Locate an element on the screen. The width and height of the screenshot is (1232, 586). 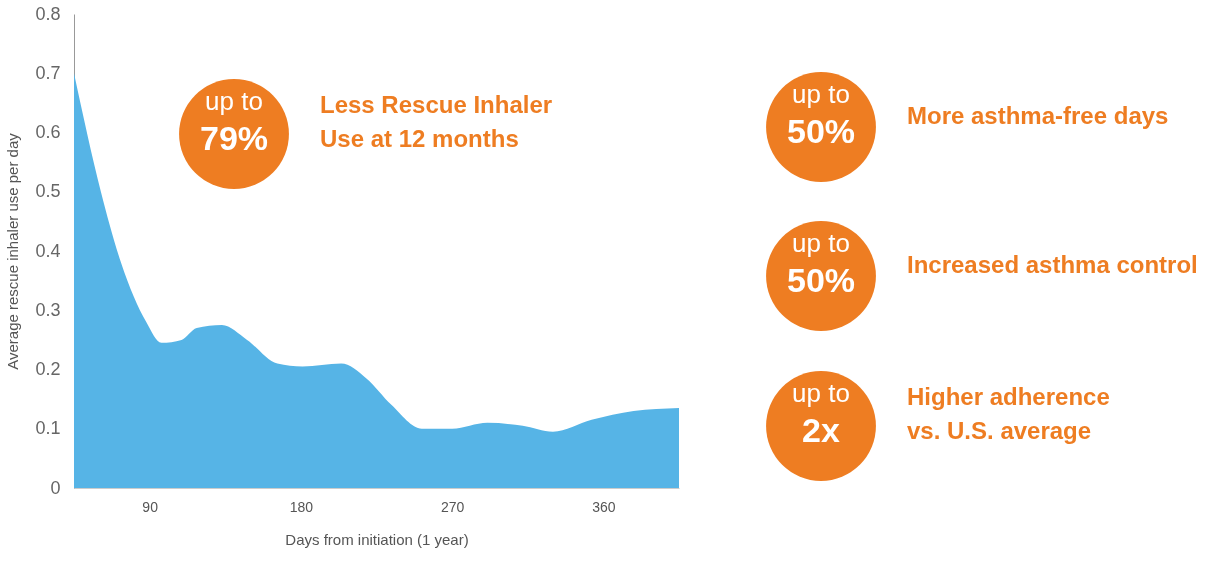
y-tick-label: 0.2 is located at coordinates (48, 369).